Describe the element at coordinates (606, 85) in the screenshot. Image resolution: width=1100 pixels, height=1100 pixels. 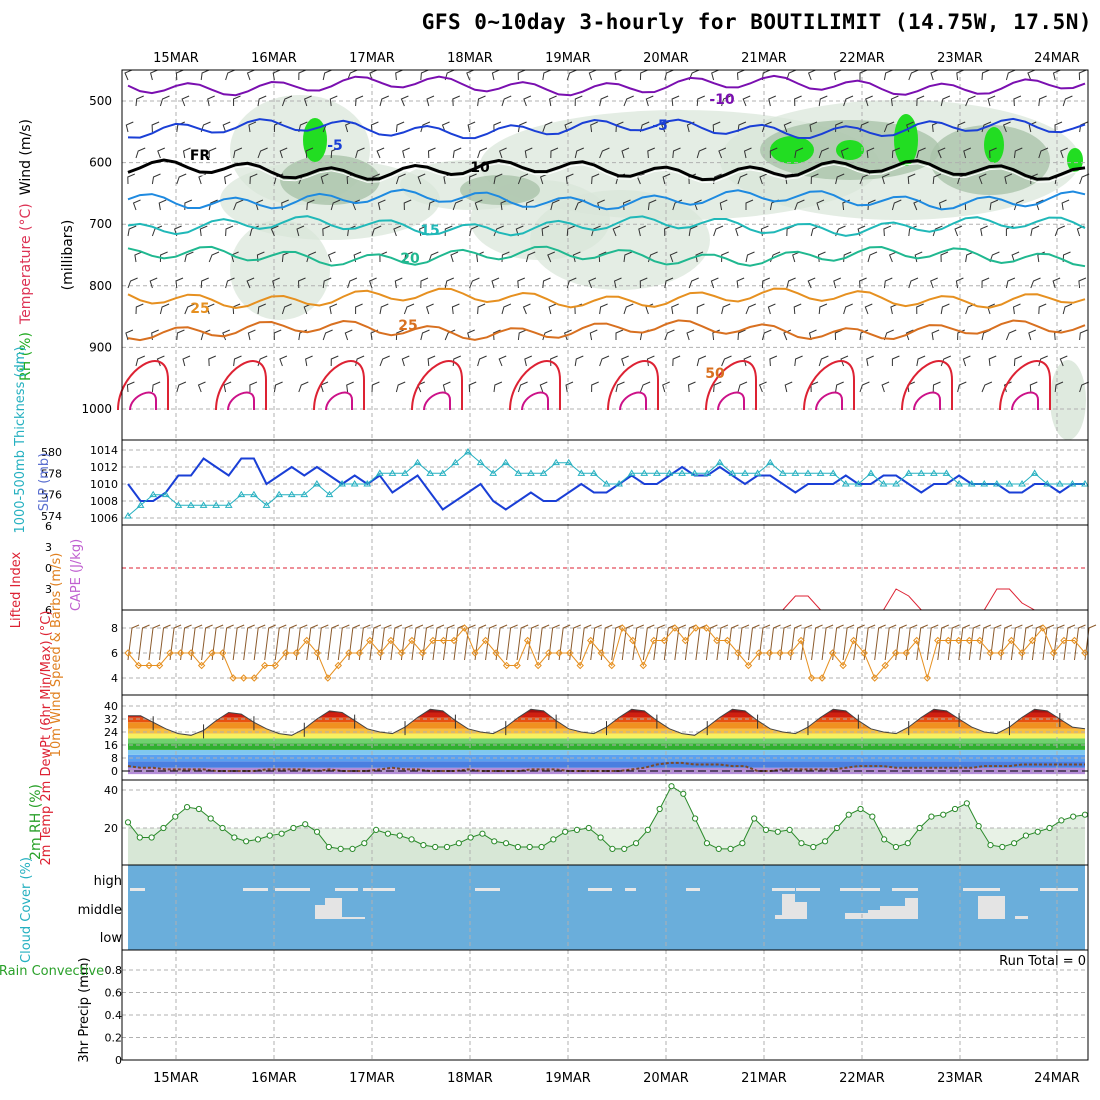
I see `isotherm--10` at that location.